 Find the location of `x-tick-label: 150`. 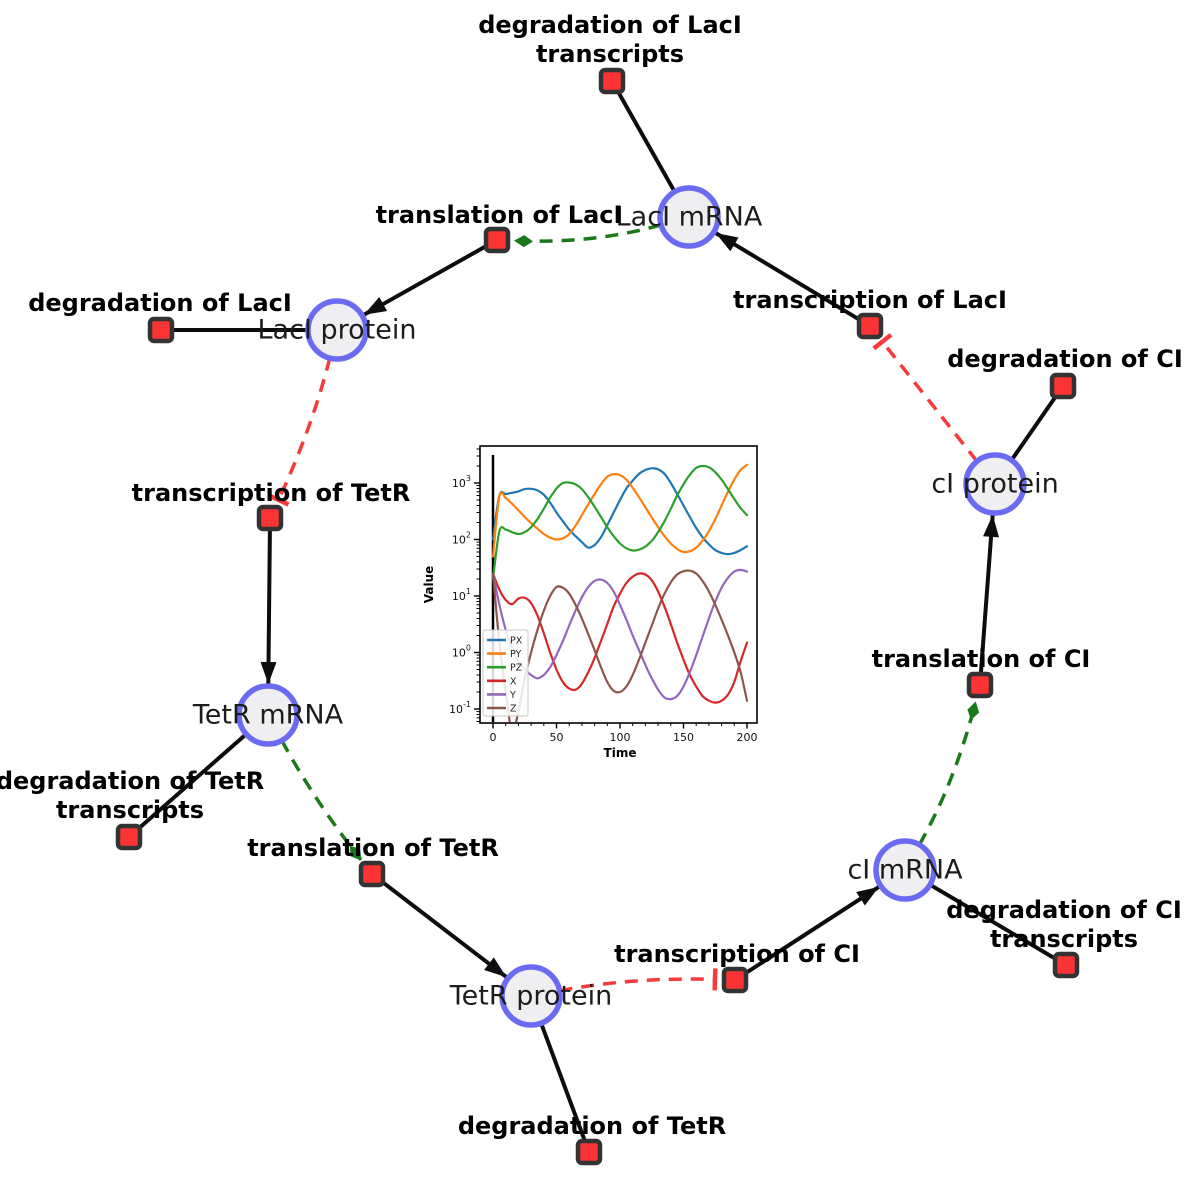

x-tick-label: 150 is located at coordinates (683, 737).